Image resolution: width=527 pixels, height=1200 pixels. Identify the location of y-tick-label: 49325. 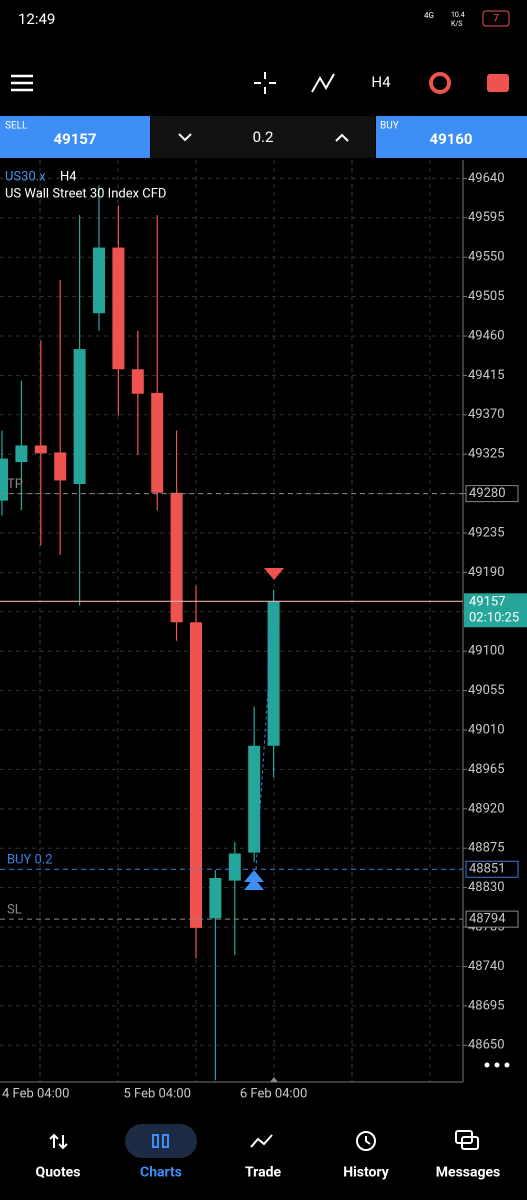
(486, 454).